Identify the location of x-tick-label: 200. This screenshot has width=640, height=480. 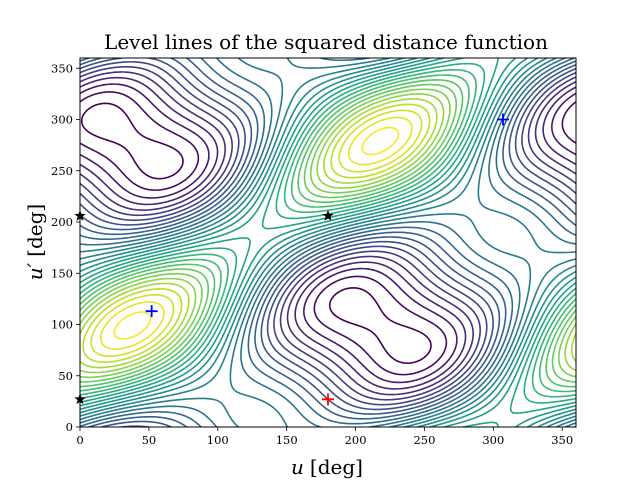
(356, 440).